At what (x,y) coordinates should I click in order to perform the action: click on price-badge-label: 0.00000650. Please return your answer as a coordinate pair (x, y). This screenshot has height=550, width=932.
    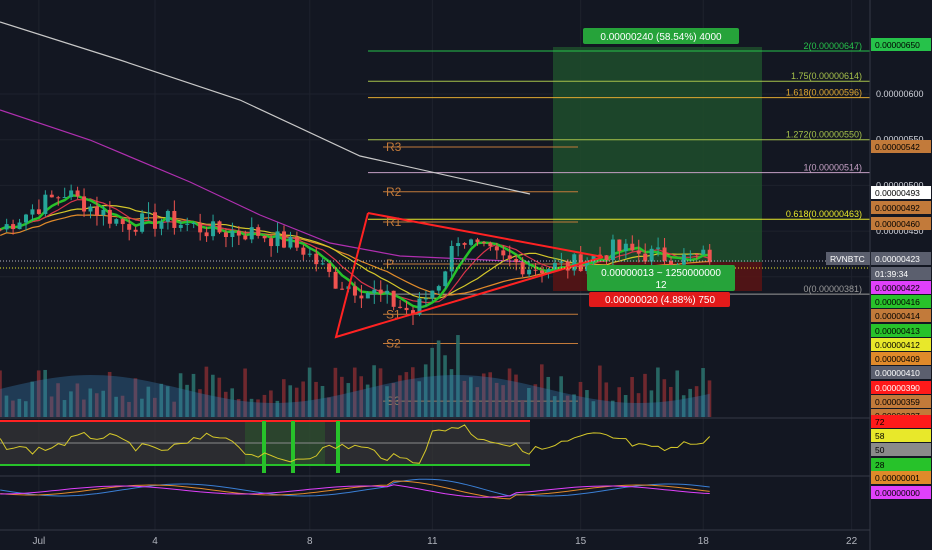
    Looking at the image, I should click on (897, 45).